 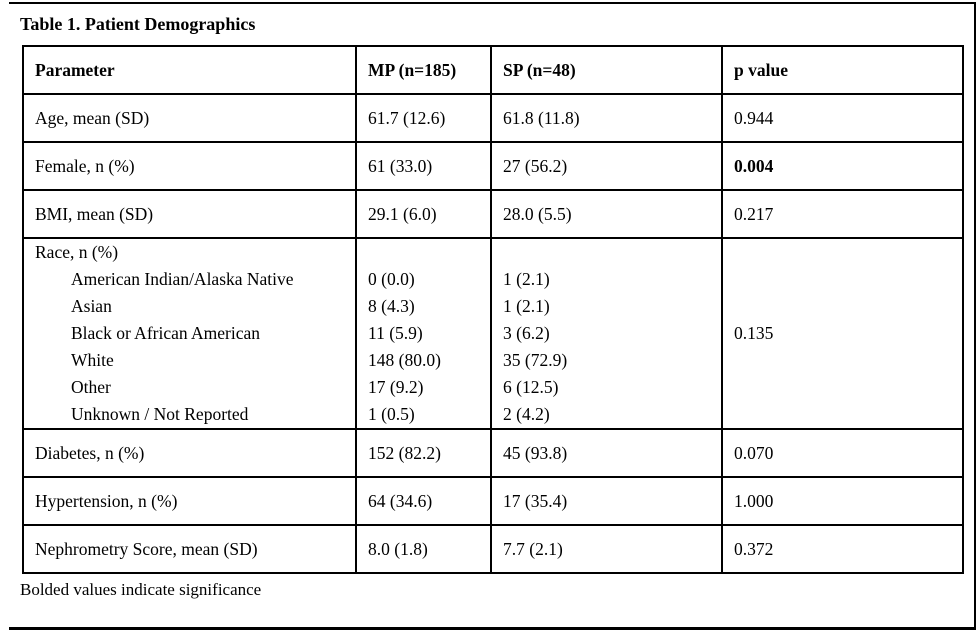 What do you see at coordinates (423, 118) in the screenshot?
I see `cell-mp: 61.7 (12.6)` at bounding box center [423, 118].